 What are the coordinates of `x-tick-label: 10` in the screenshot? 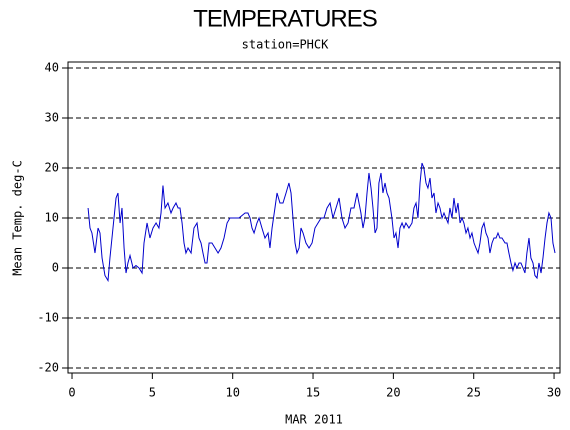 It's located at (232, 393).